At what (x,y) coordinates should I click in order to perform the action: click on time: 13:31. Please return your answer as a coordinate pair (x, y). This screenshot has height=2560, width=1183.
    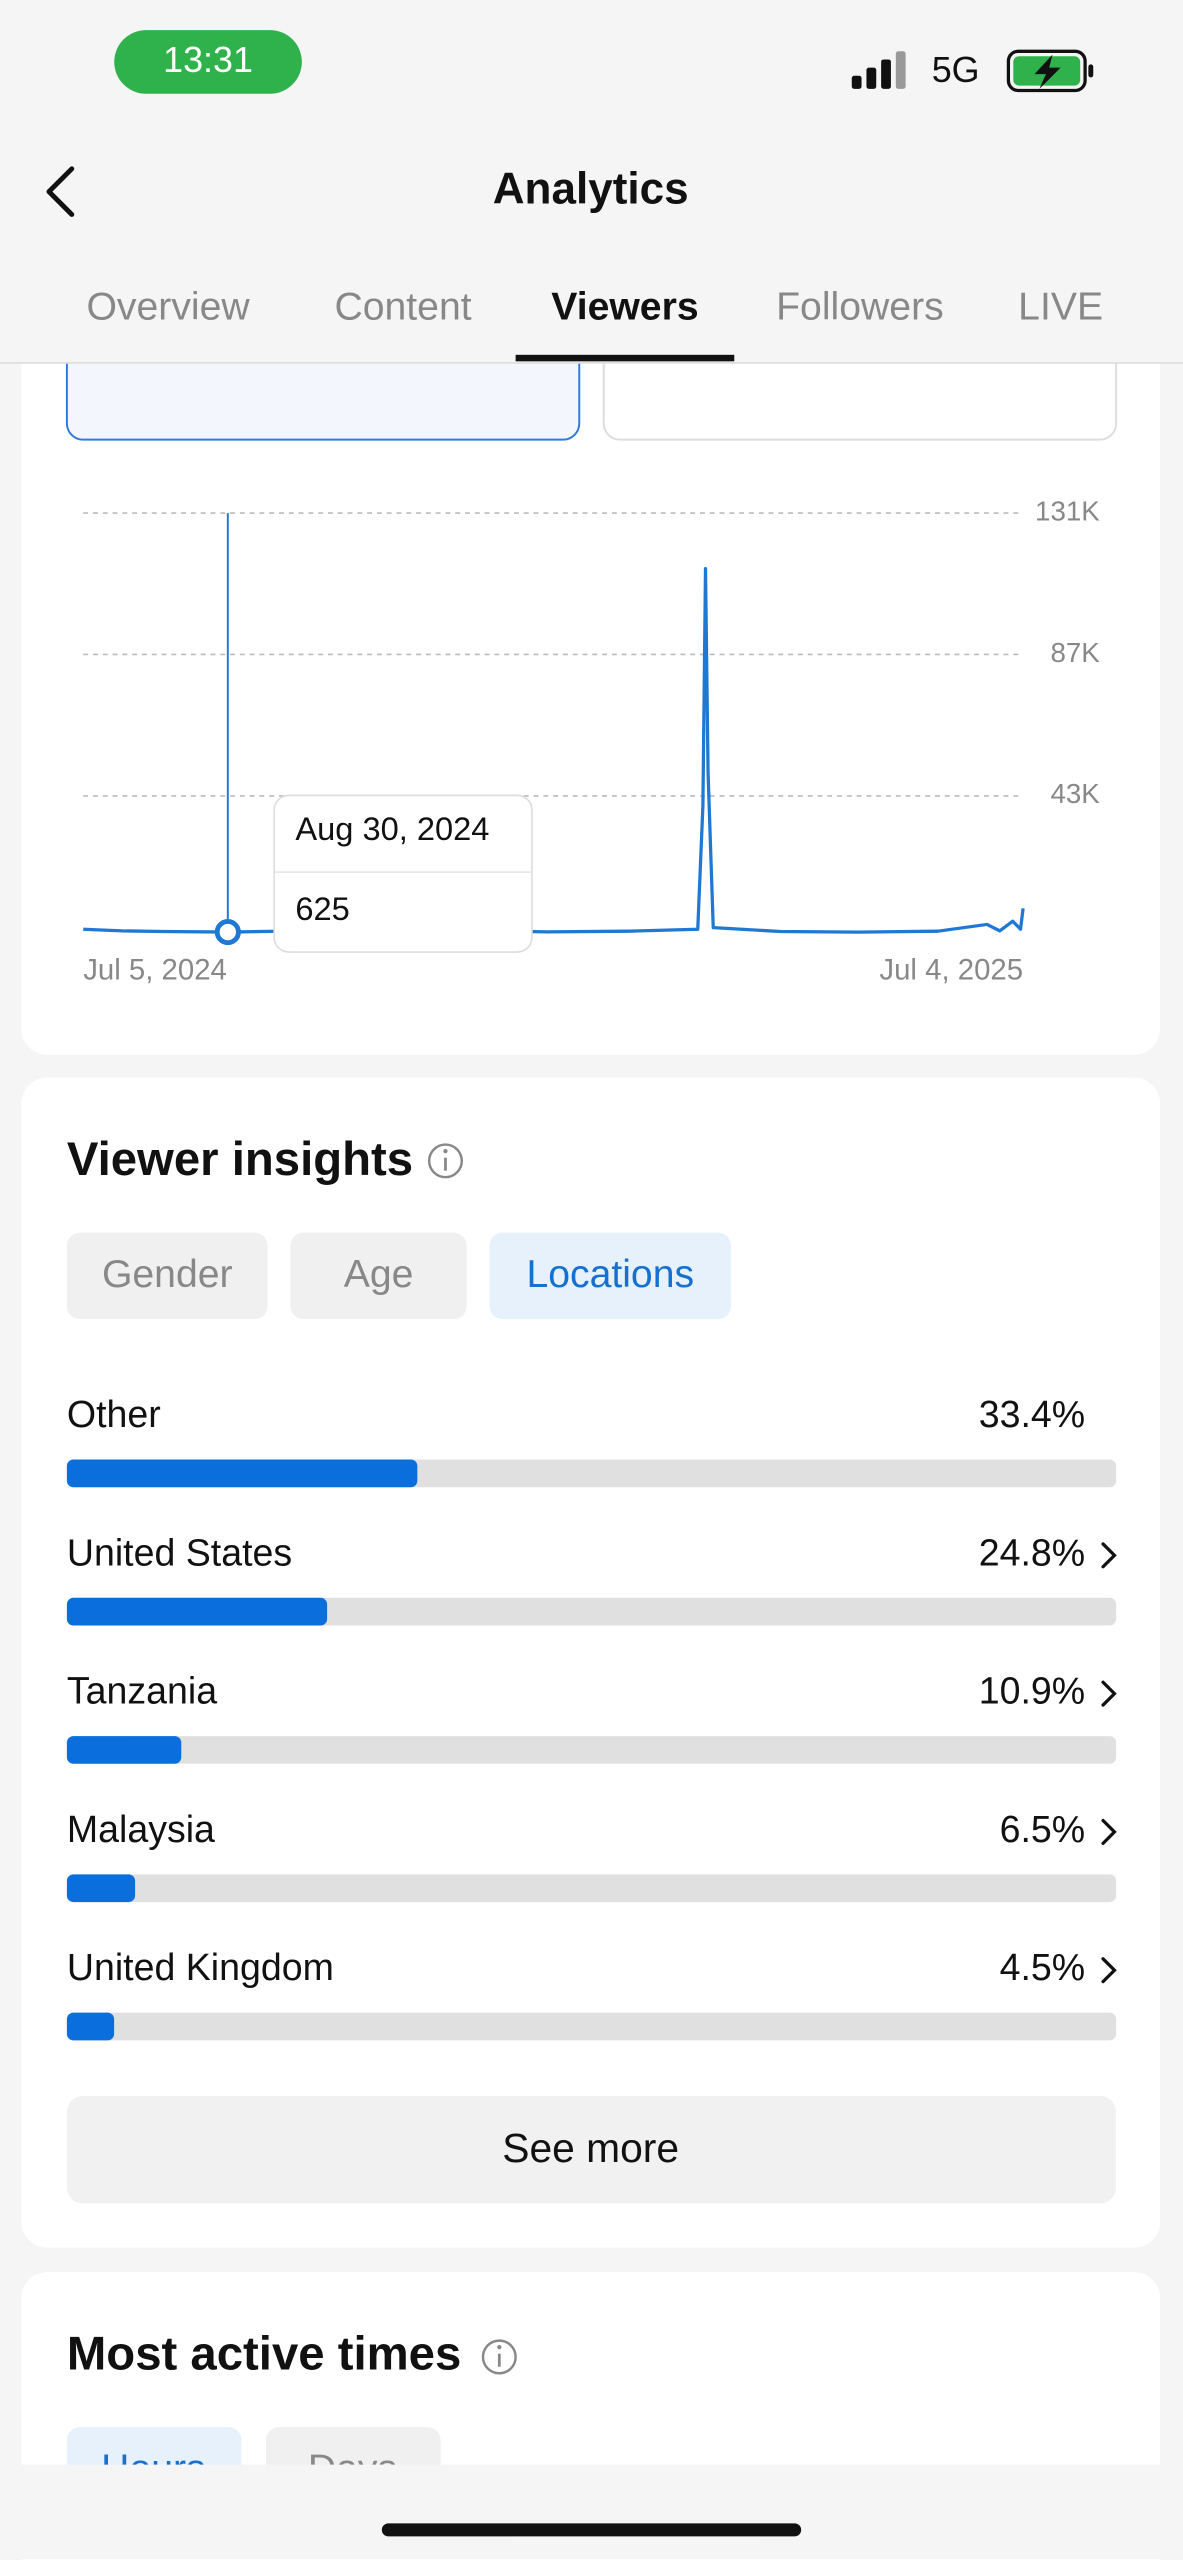
    Looking at the image, I should click on (208, 60).